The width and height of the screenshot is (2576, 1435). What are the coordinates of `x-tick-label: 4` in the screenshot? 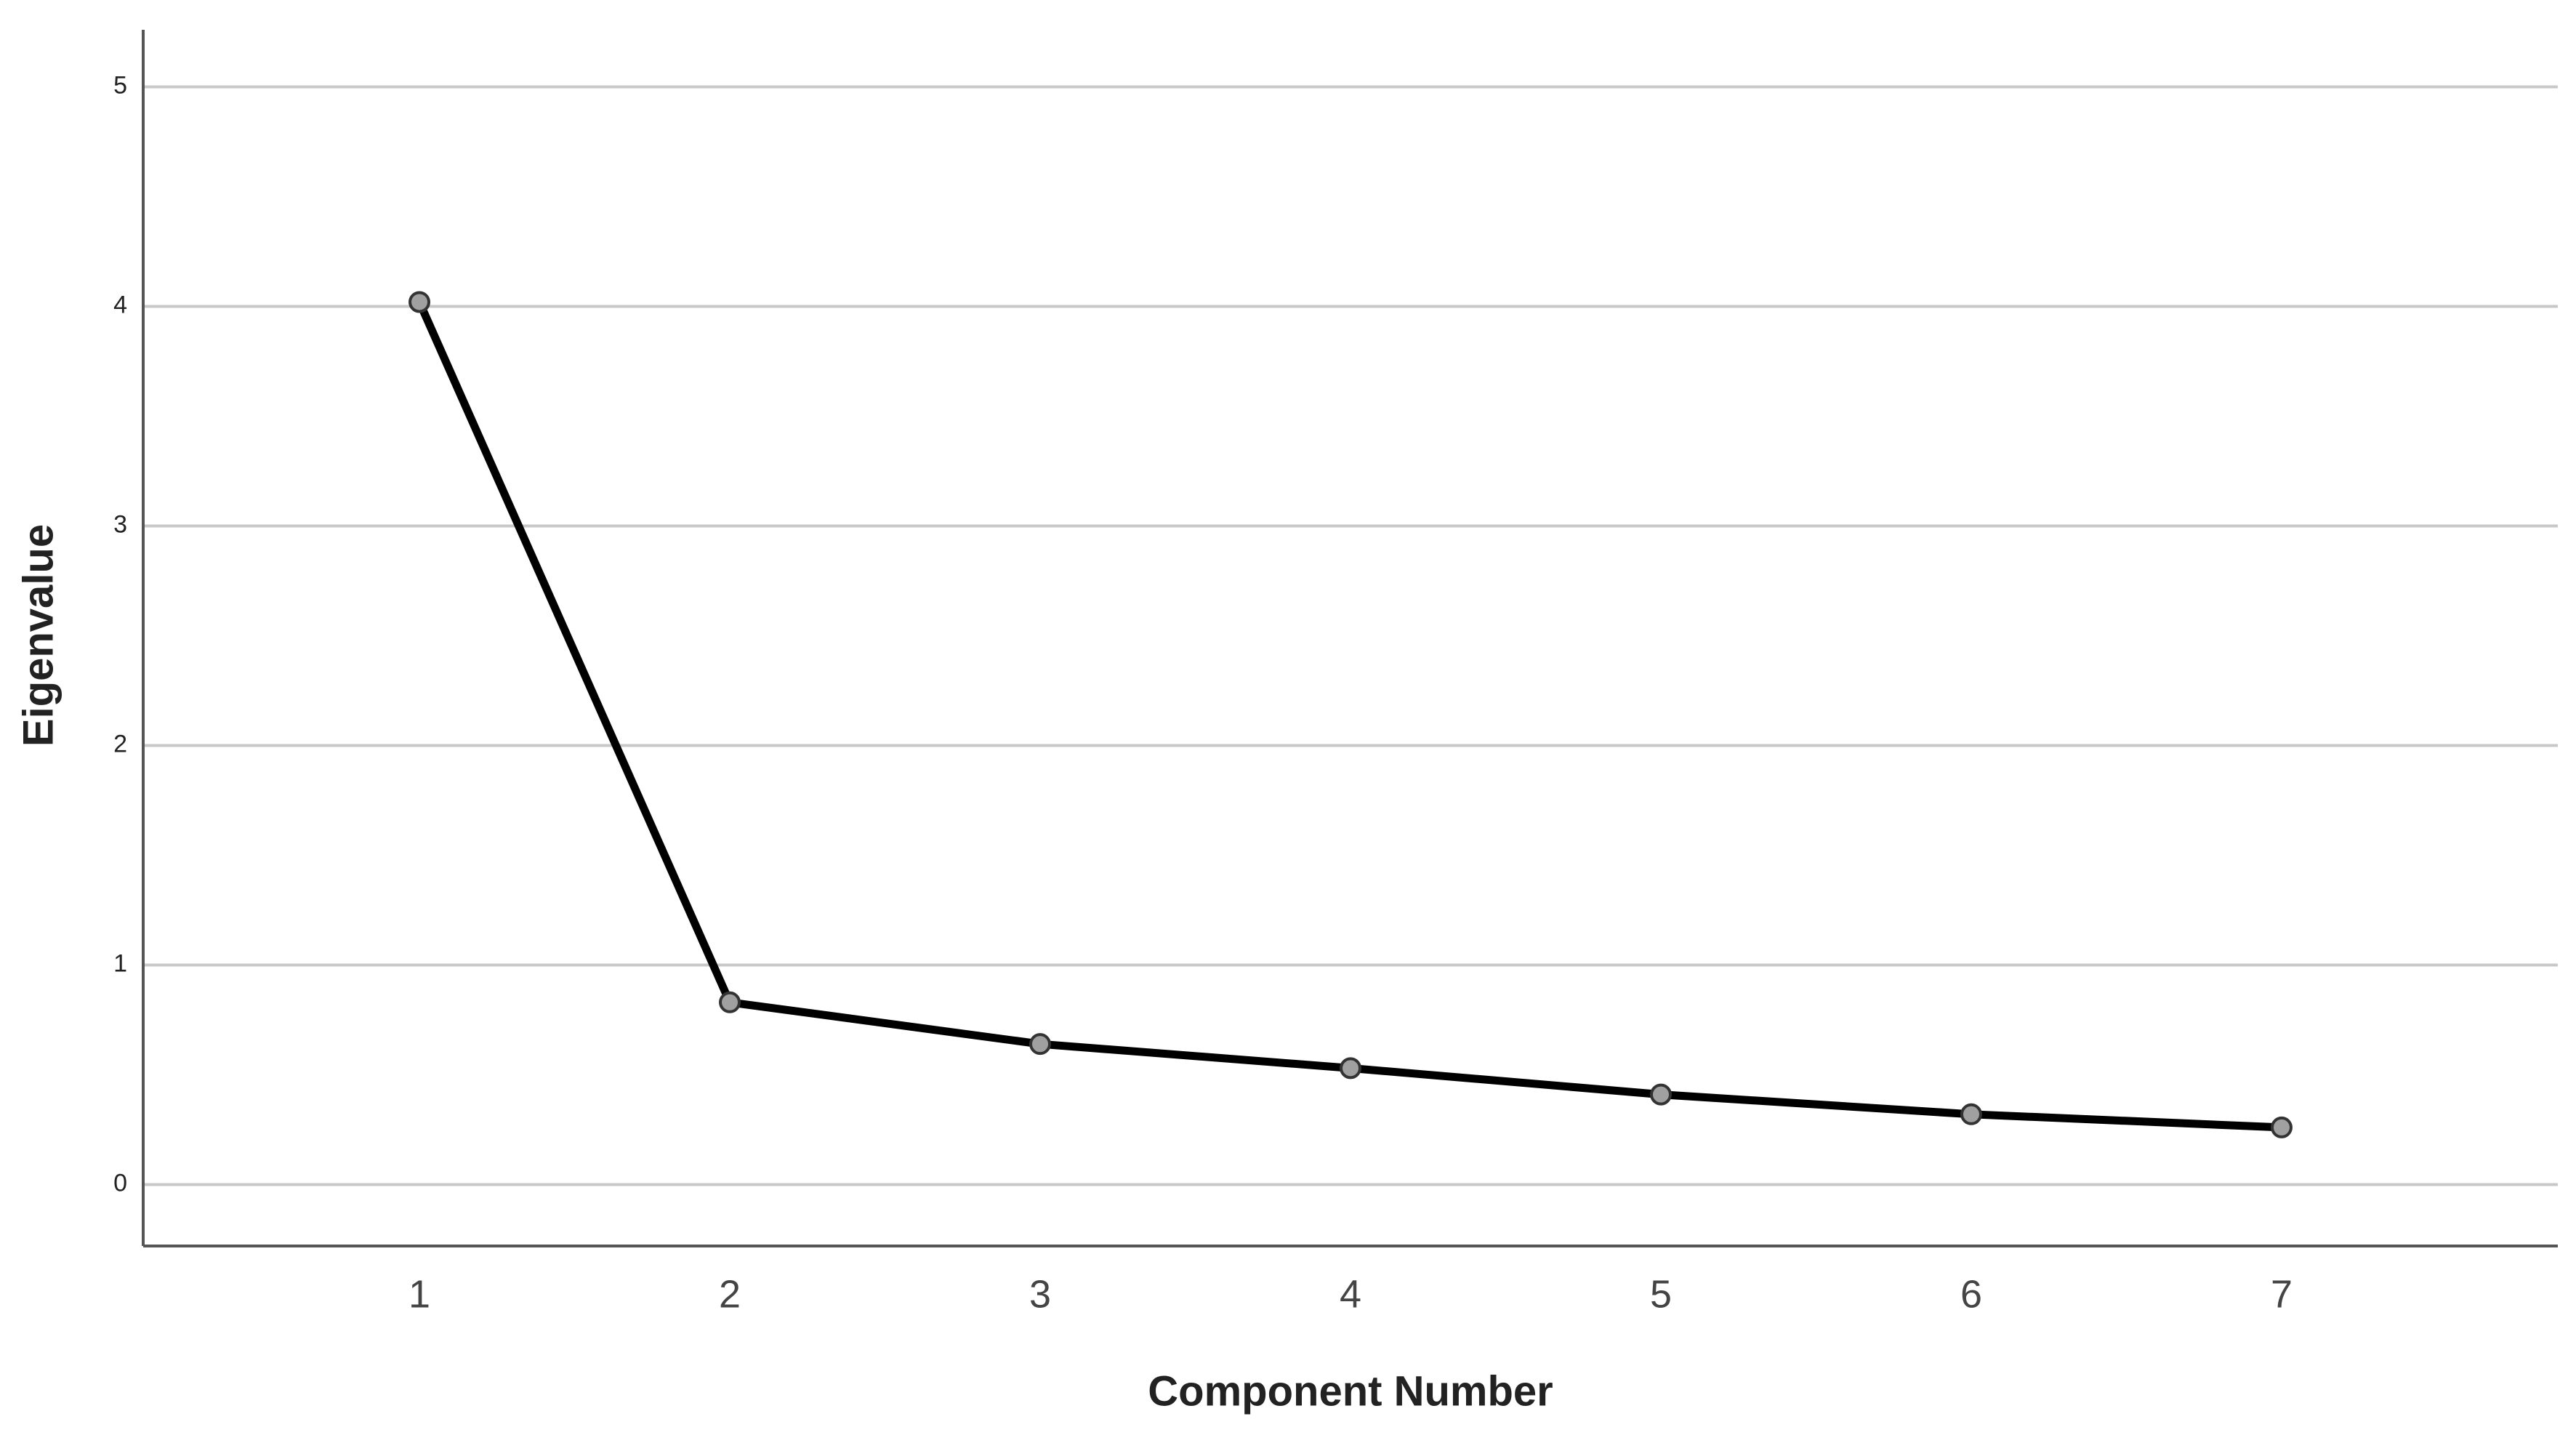 It's located at (1350, 1294).